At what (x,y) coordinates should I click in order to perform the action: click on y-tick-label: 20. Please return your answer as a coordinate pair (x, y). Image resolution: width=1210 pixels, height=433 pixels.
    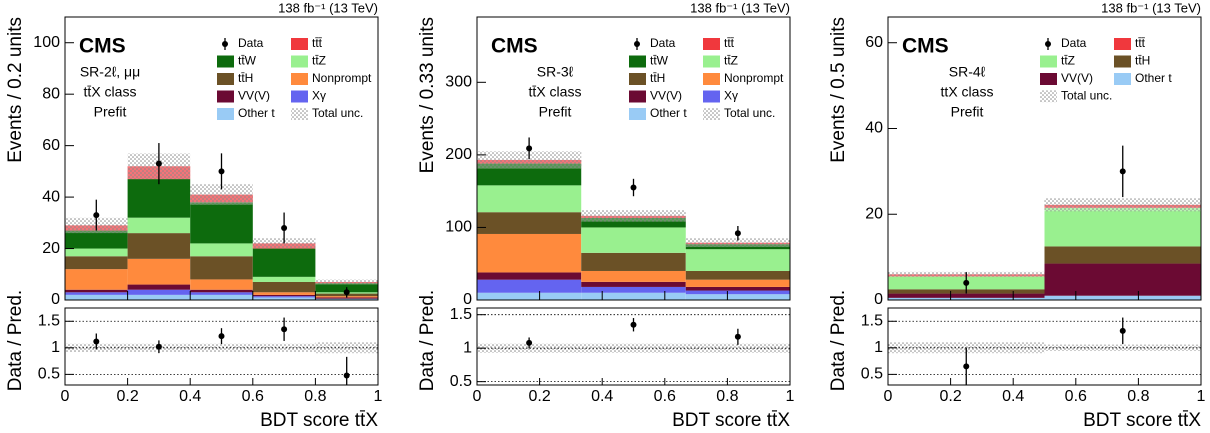
    Looking at the image, I should click on (874, 213).